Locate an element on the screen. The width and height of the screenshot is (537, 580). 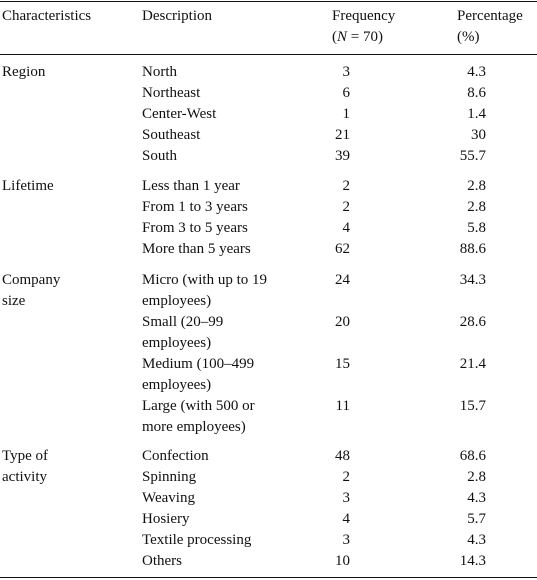
row-description: Weaving is located at coordinates (168, 498).